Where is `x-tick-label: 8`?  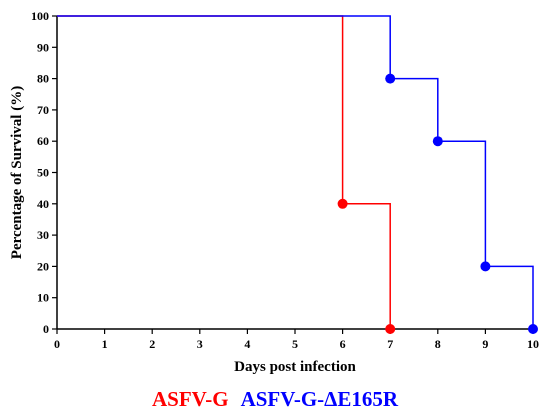
x-tick-label: 8 is located at coordinates (438, 344).